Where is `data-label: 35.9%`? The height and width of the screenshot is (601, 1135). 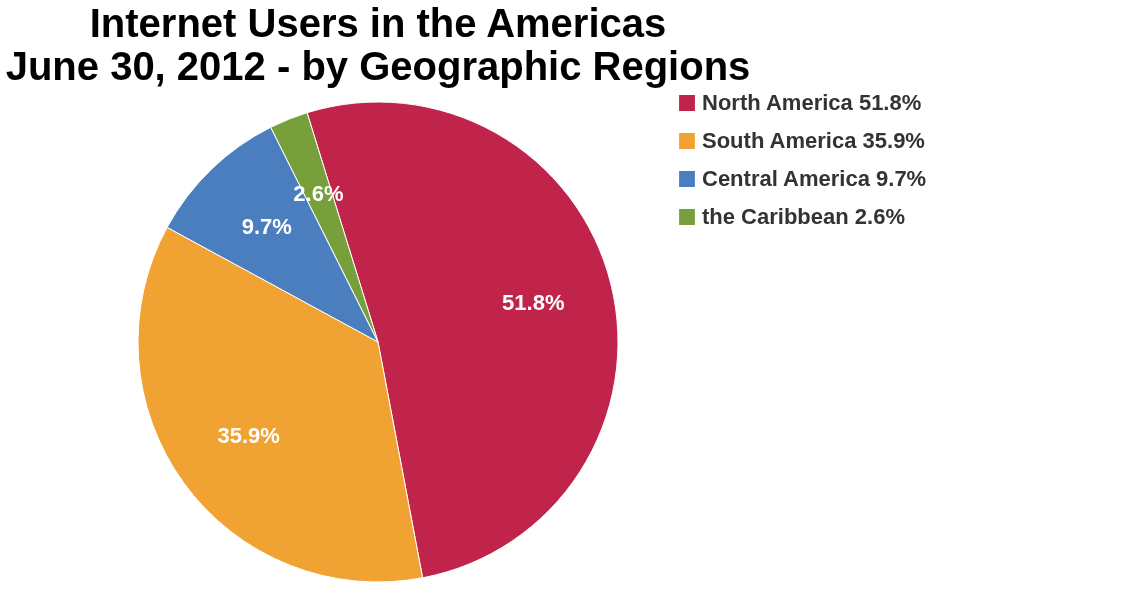 data-label: 35.9% is located at coordinates (248, 436).